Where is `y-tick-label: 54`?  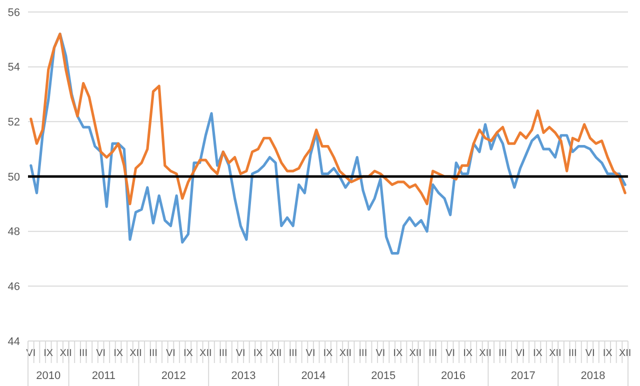 y-tick-label: 54 is located at coordinates (14, 68).